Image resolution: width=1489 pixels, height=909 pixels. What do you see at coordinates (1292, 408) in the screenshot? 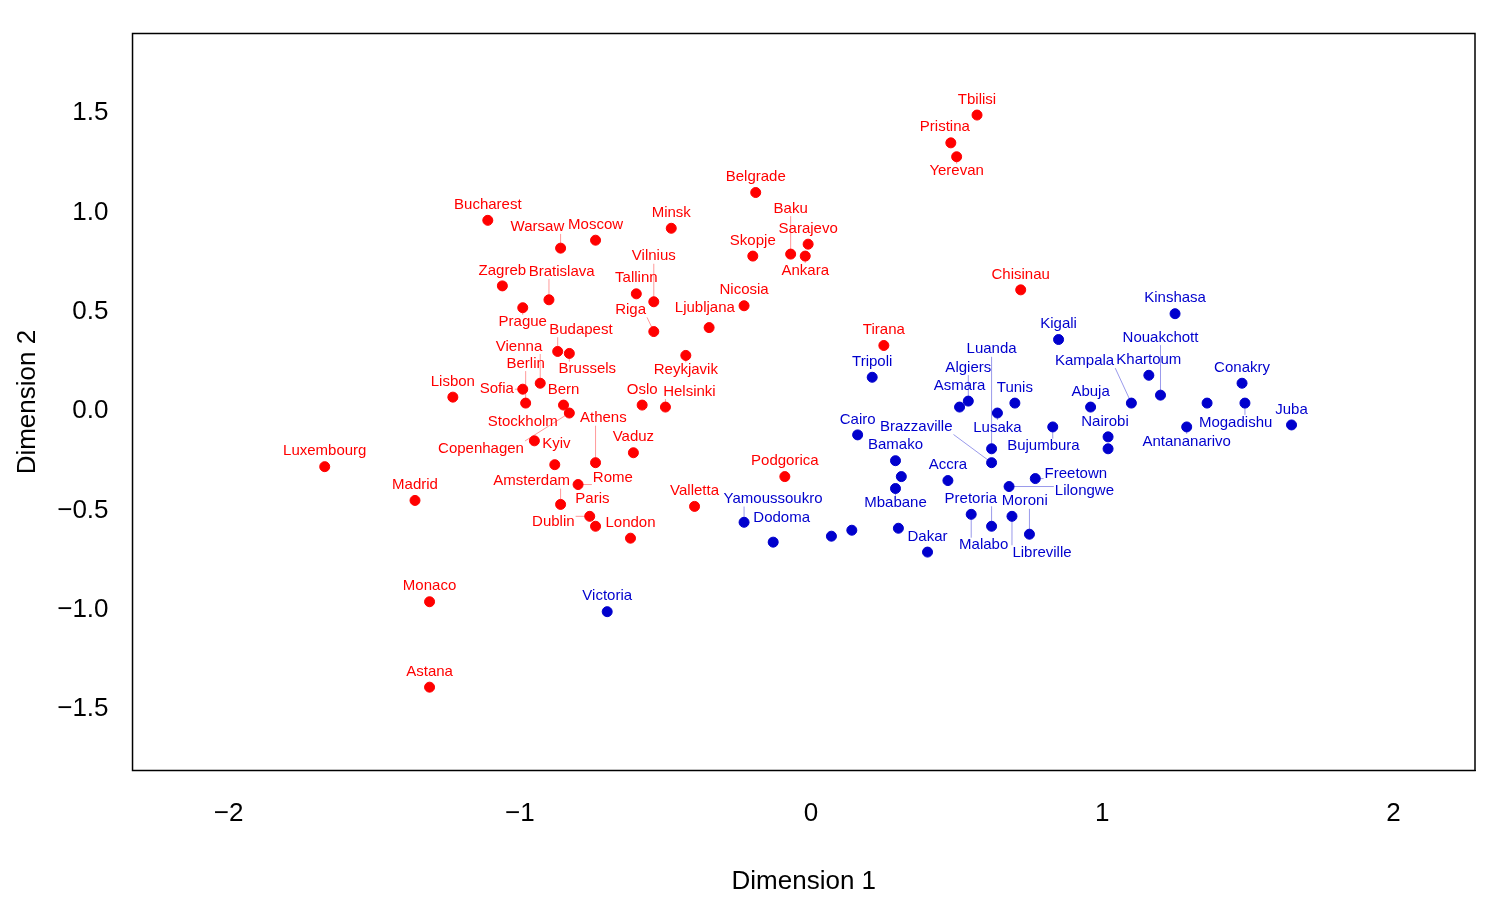
I see `data-label: Juba` at bounding box center [1292, 408].